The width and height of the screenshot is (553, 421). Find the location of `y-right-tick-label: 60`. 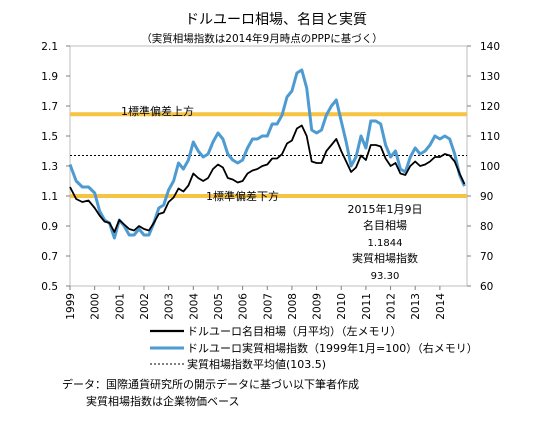

y-right-tick-label: 60 is located at coordinates (486, 287).